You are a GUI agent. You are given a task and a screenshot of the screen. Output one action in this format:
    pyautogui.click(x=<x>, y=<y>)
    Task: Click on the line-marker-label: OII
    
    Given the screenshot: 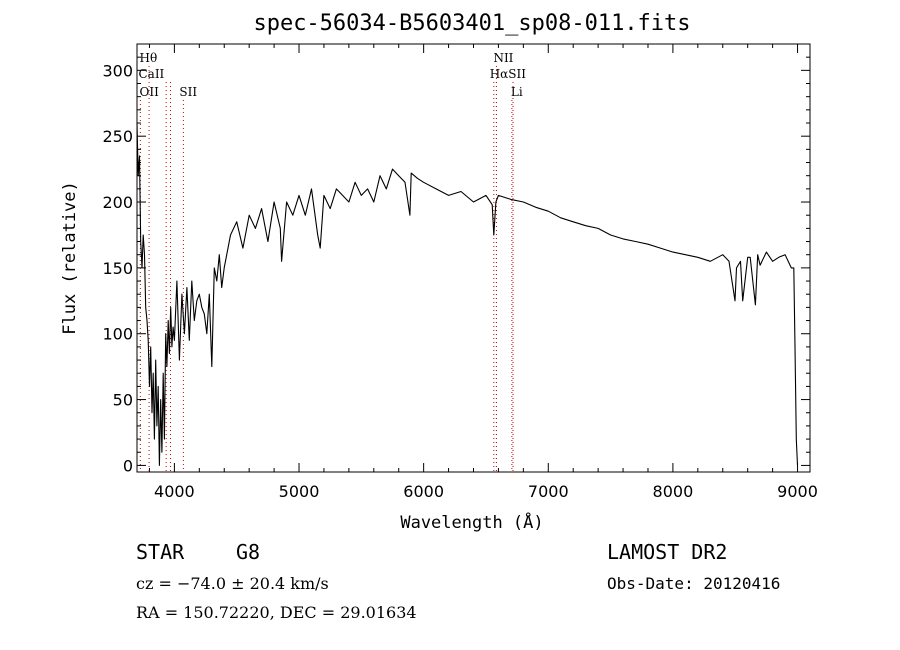 What is the action you would take?
    pyautogui.click(x=149, y=92)
    